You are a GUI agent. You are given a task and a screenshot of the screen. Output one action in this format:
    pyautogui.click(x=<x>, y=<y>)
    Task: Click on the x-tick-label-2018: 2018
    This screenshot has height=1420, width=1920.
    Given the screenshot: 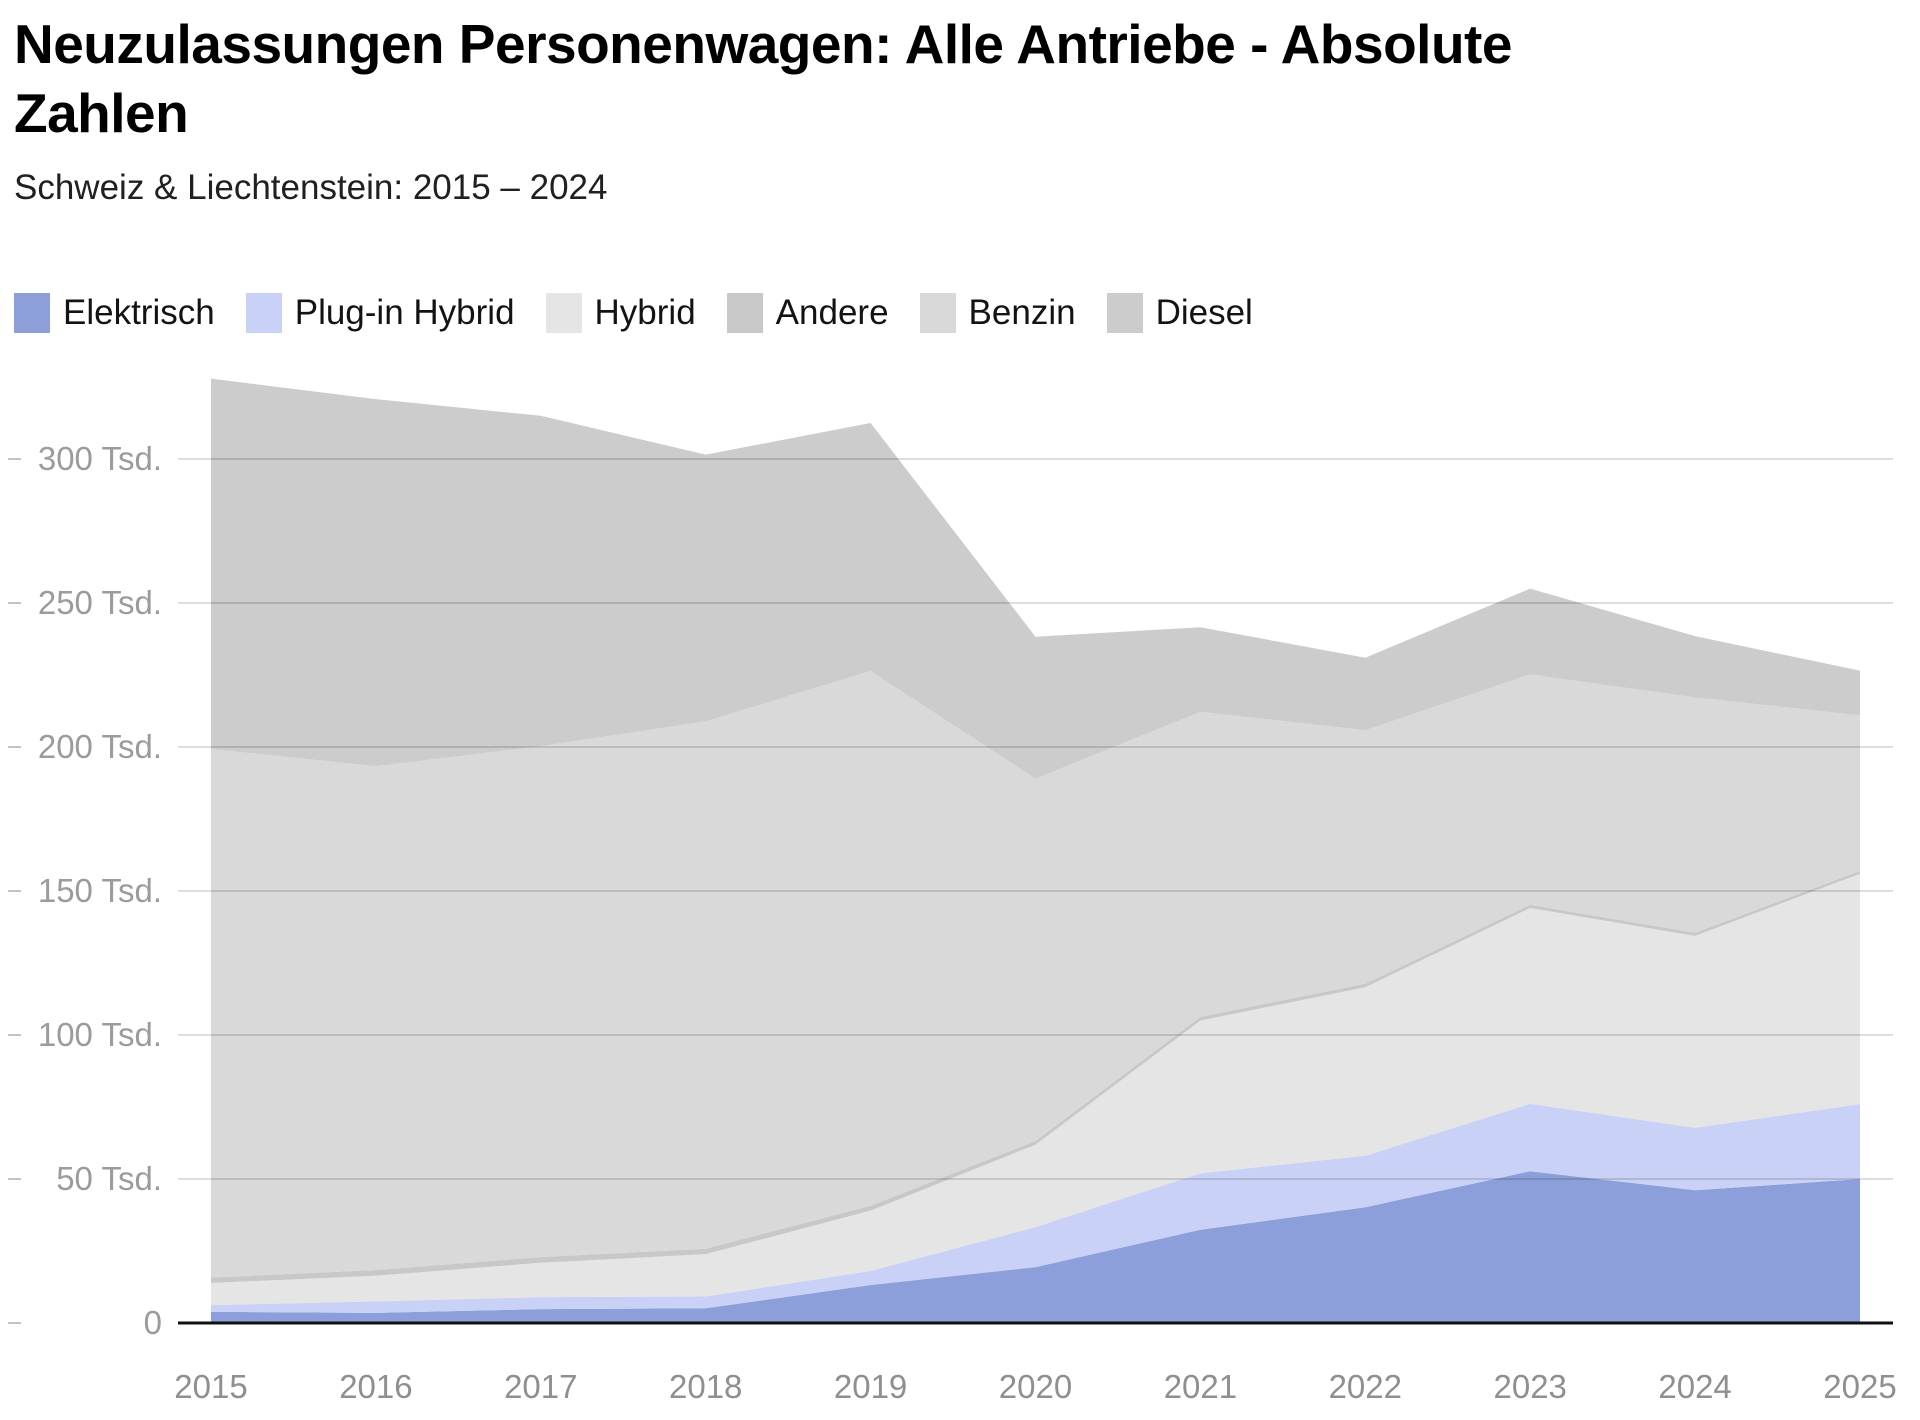 What is the action you would take?
    pyautogui.click(x=705, y=1386)
    